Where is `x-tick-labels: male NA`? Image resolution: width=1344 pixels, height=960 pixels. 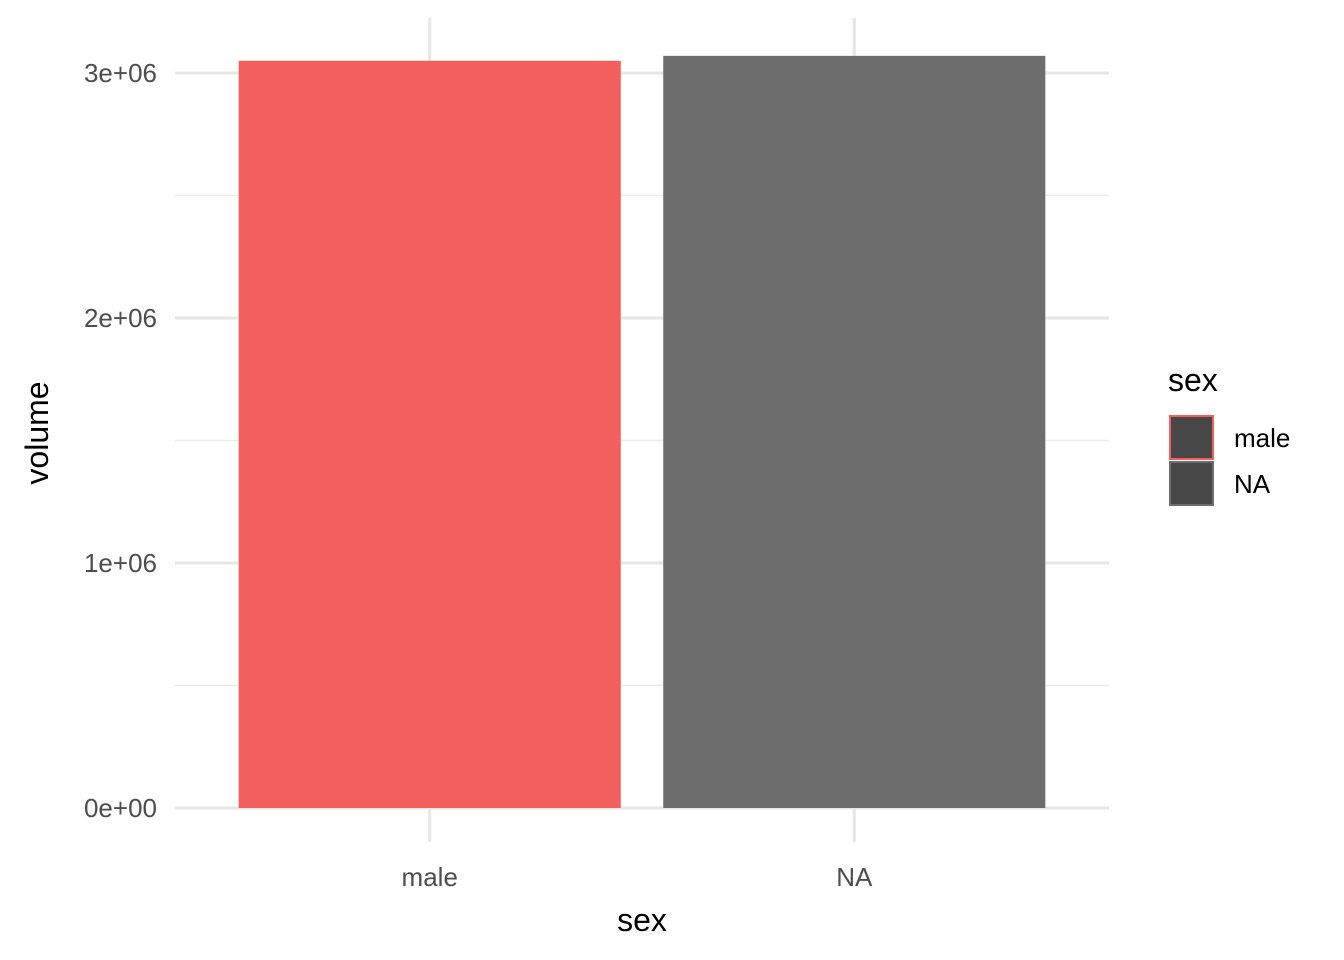 x-tick-labels: male NA is located at coordinates (637, 877).